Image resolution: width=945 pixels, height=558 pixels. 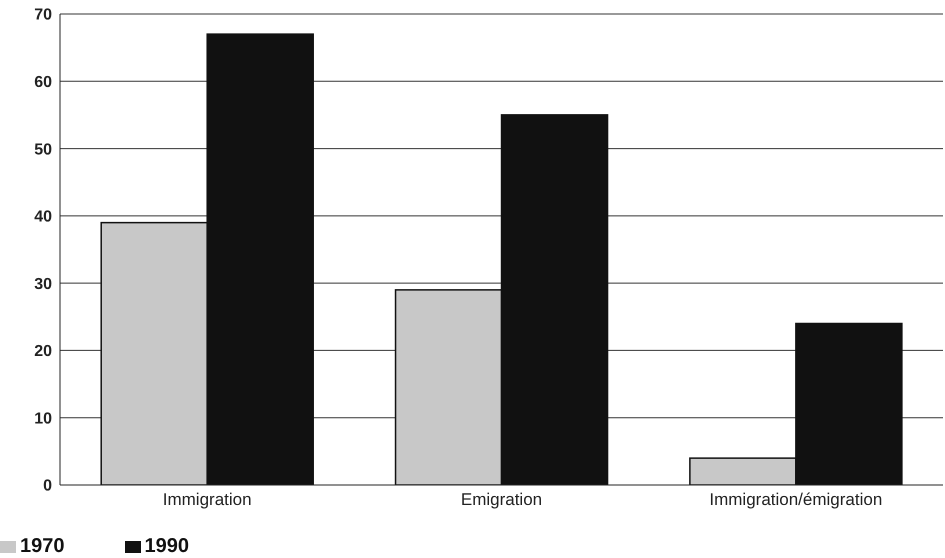 I want to click on y-tick-label: 30, so click(x=43, y=284).